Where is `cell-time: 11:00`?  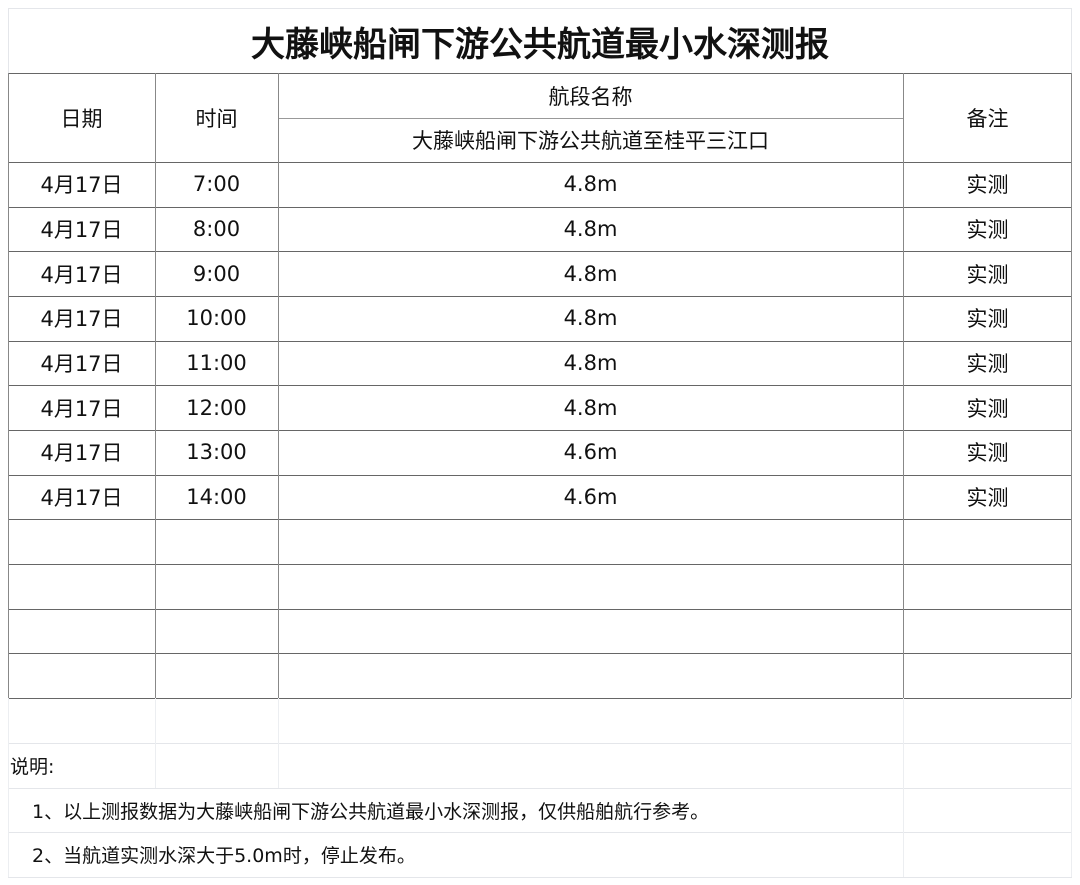 cell-time: 11:00 is located at coordinates (216, 362).